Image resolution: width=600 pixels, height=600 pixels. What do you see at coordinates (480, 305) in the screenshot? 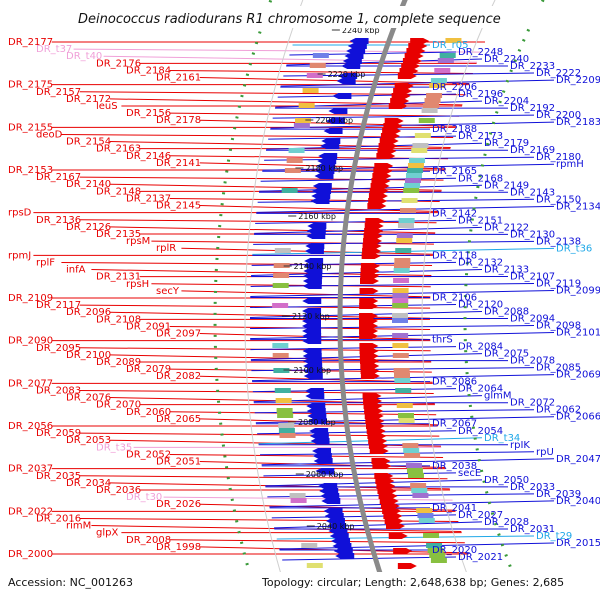
I see `gene-label-dr-2120: DR_2120` at bounding box center [480, 305].